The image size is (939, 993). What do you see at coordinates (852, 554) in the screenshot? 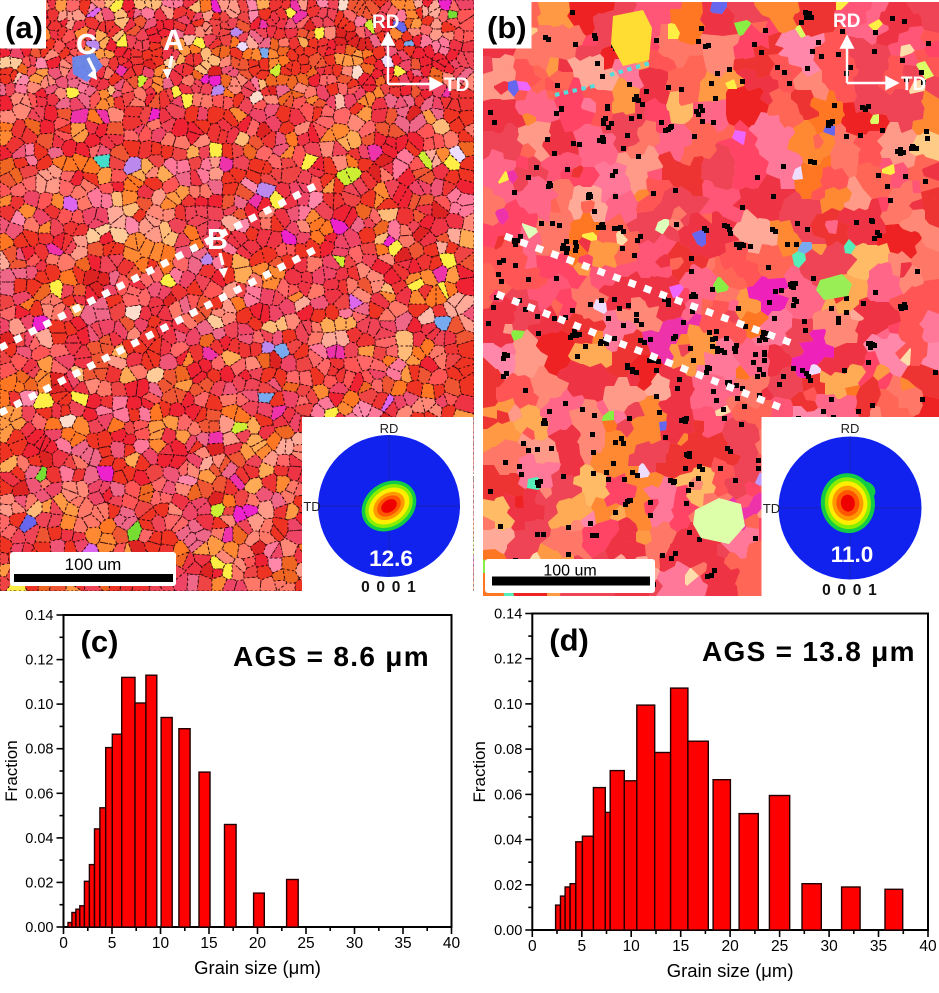
I see `svg-text: 11.0` at bounding box center [852, 554].